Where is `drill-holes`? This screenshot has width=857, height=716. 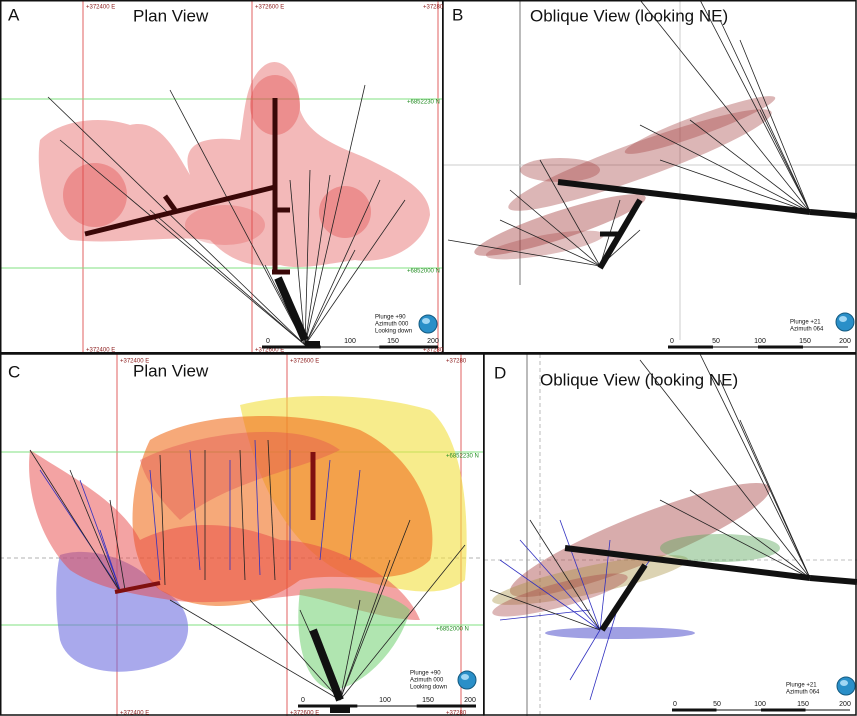
drill-holes is located at coordinates (650, 492).